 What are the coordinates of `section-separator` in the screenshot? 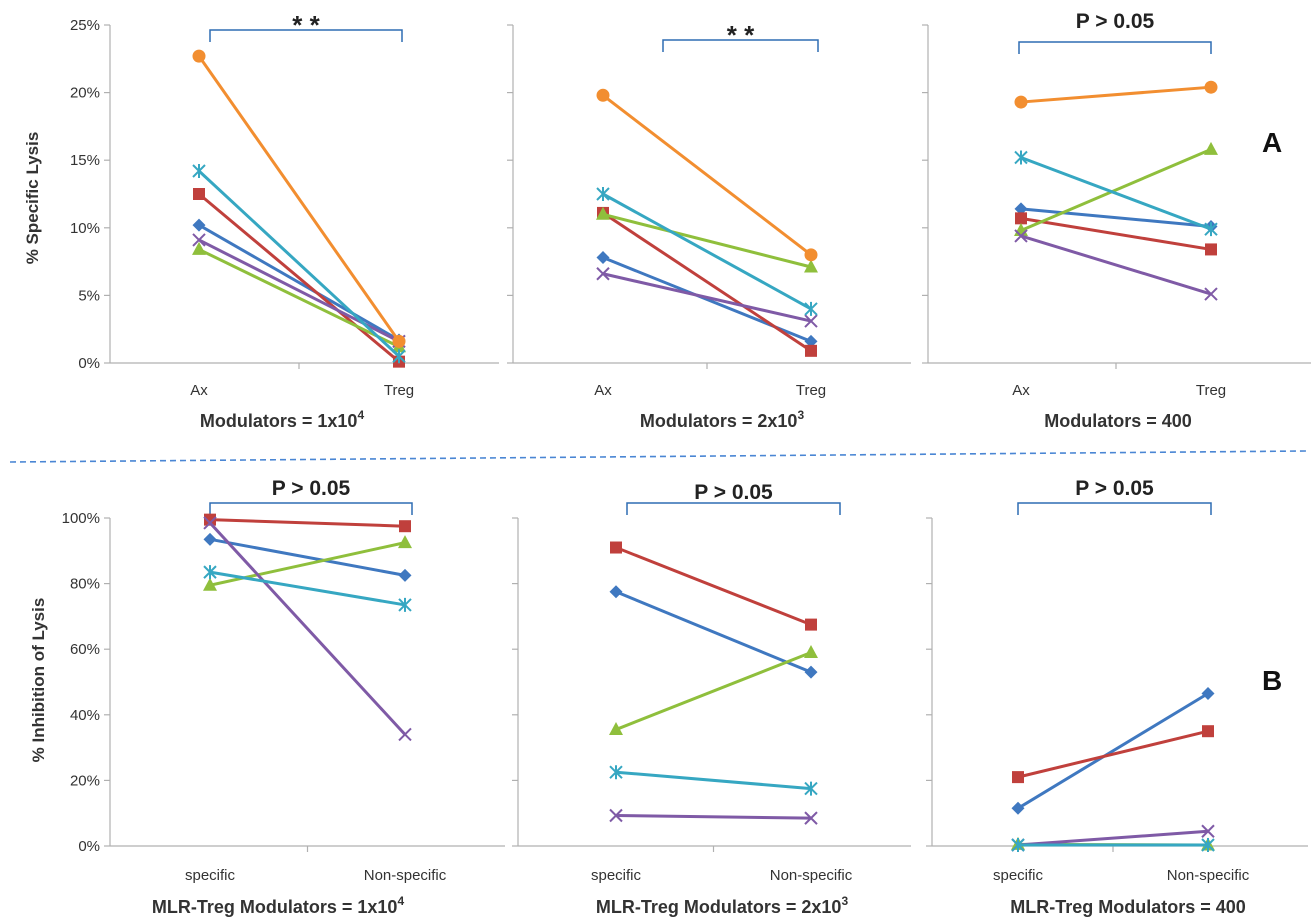 It's located at (658, 456).